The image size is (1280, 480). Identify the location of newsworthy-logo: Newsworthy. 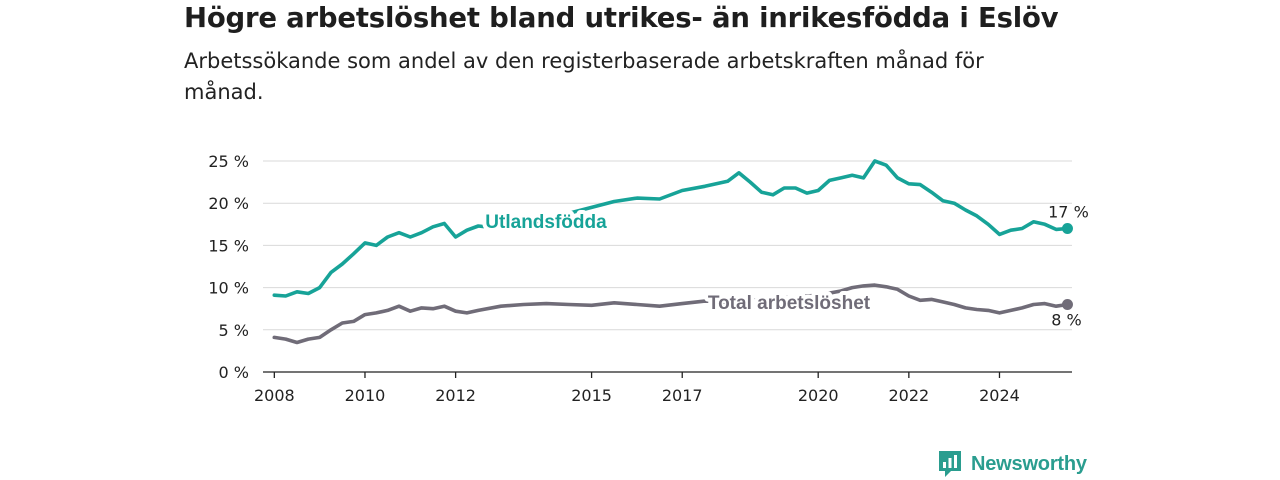
(1012, 464).